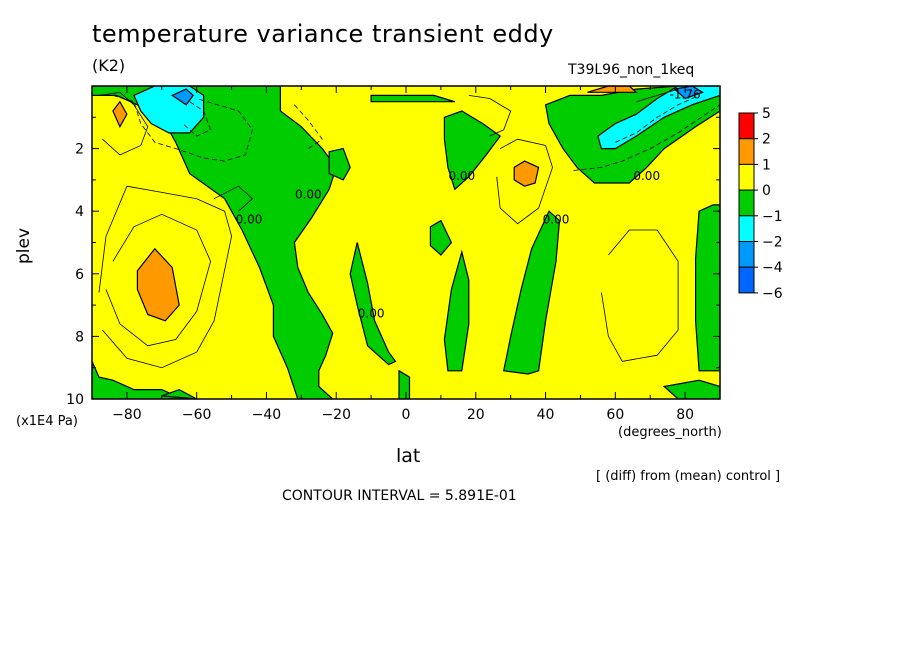 The height and width of the screenshot is (654, 904). What do you see at coordinates (760, 204) in the screenshot?
I see `colorbar: 5 2 1 0 −1 −2 −4 −6` at bounding box center [760, 204].